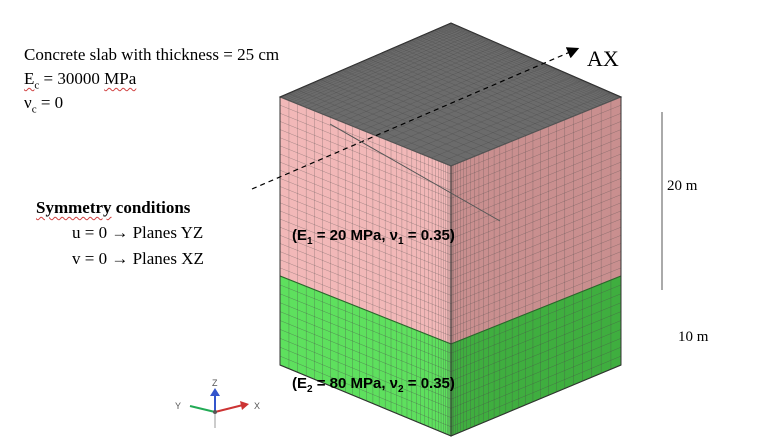 The width and height of the screenshot is (771, 440). Describe the element at coordinates (138, 258) in the screenshot. I see `symmetry-v-condition: v = 0 → Planes XZ` at that location.